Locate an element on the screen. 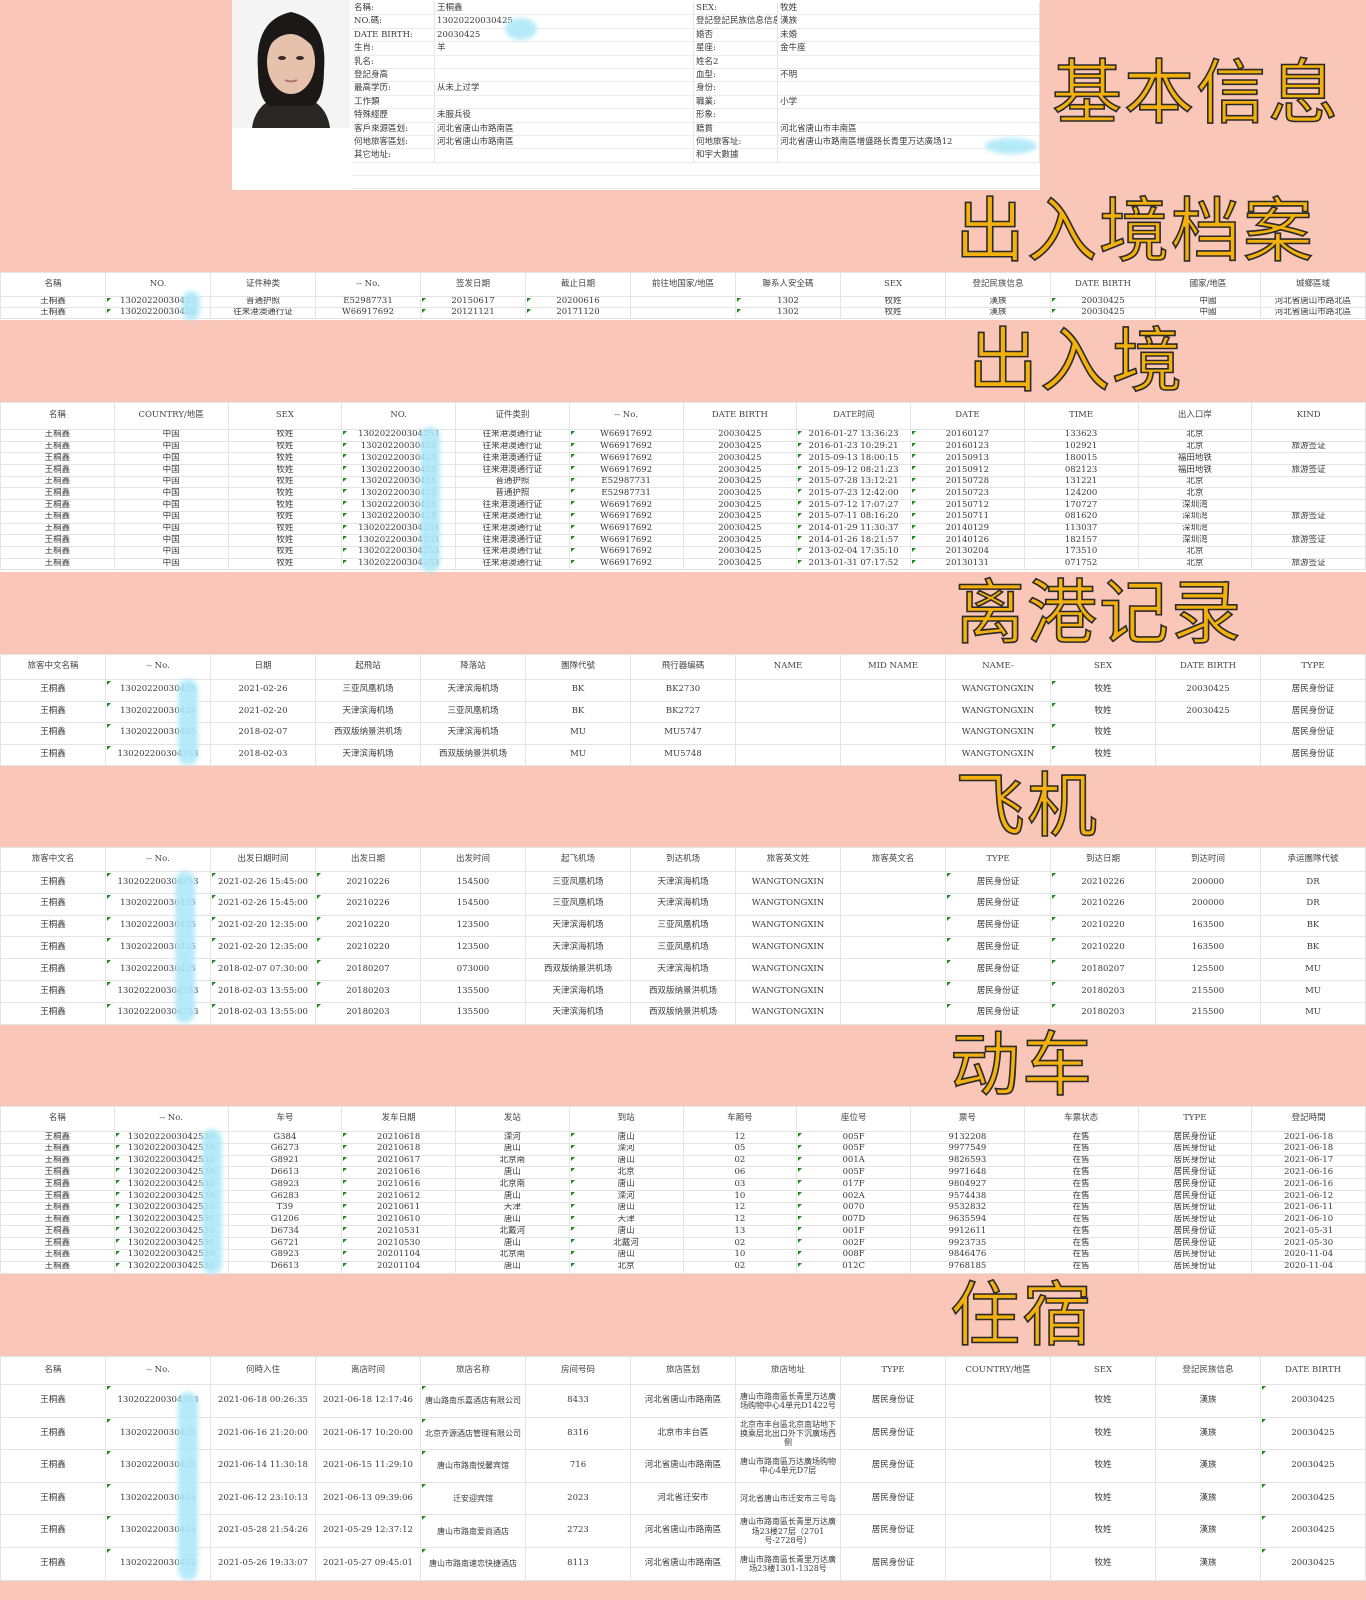  column-header: 旅客英文姓 is located at coordinates (788, 859).